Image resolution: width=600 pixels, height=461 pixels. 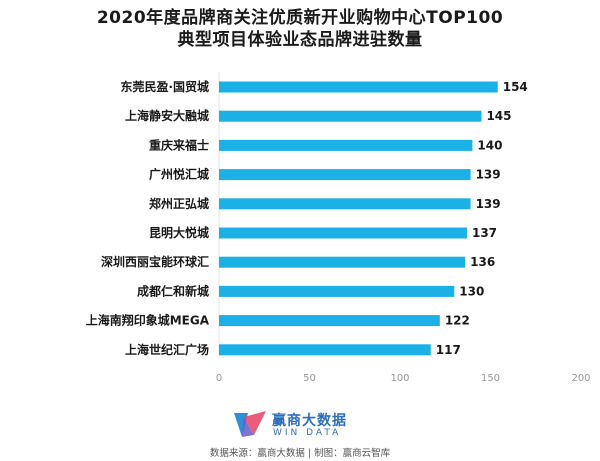 What do you see at coordinates (489, 145) in the screenshot?
I see `data-label: 140` at bounding box center [489, 145].